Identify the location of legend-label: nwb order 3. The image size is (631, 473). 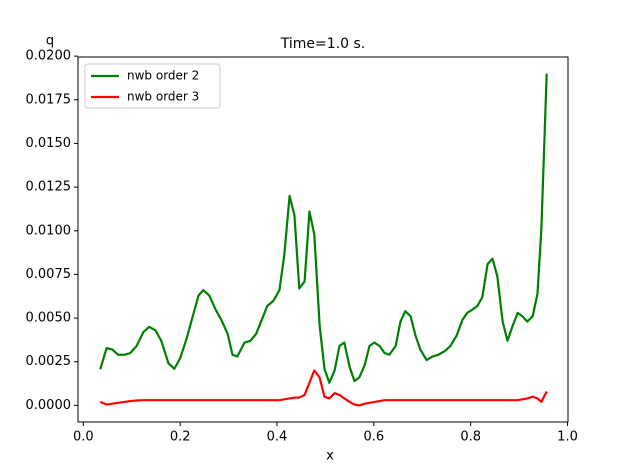
(163, 97).